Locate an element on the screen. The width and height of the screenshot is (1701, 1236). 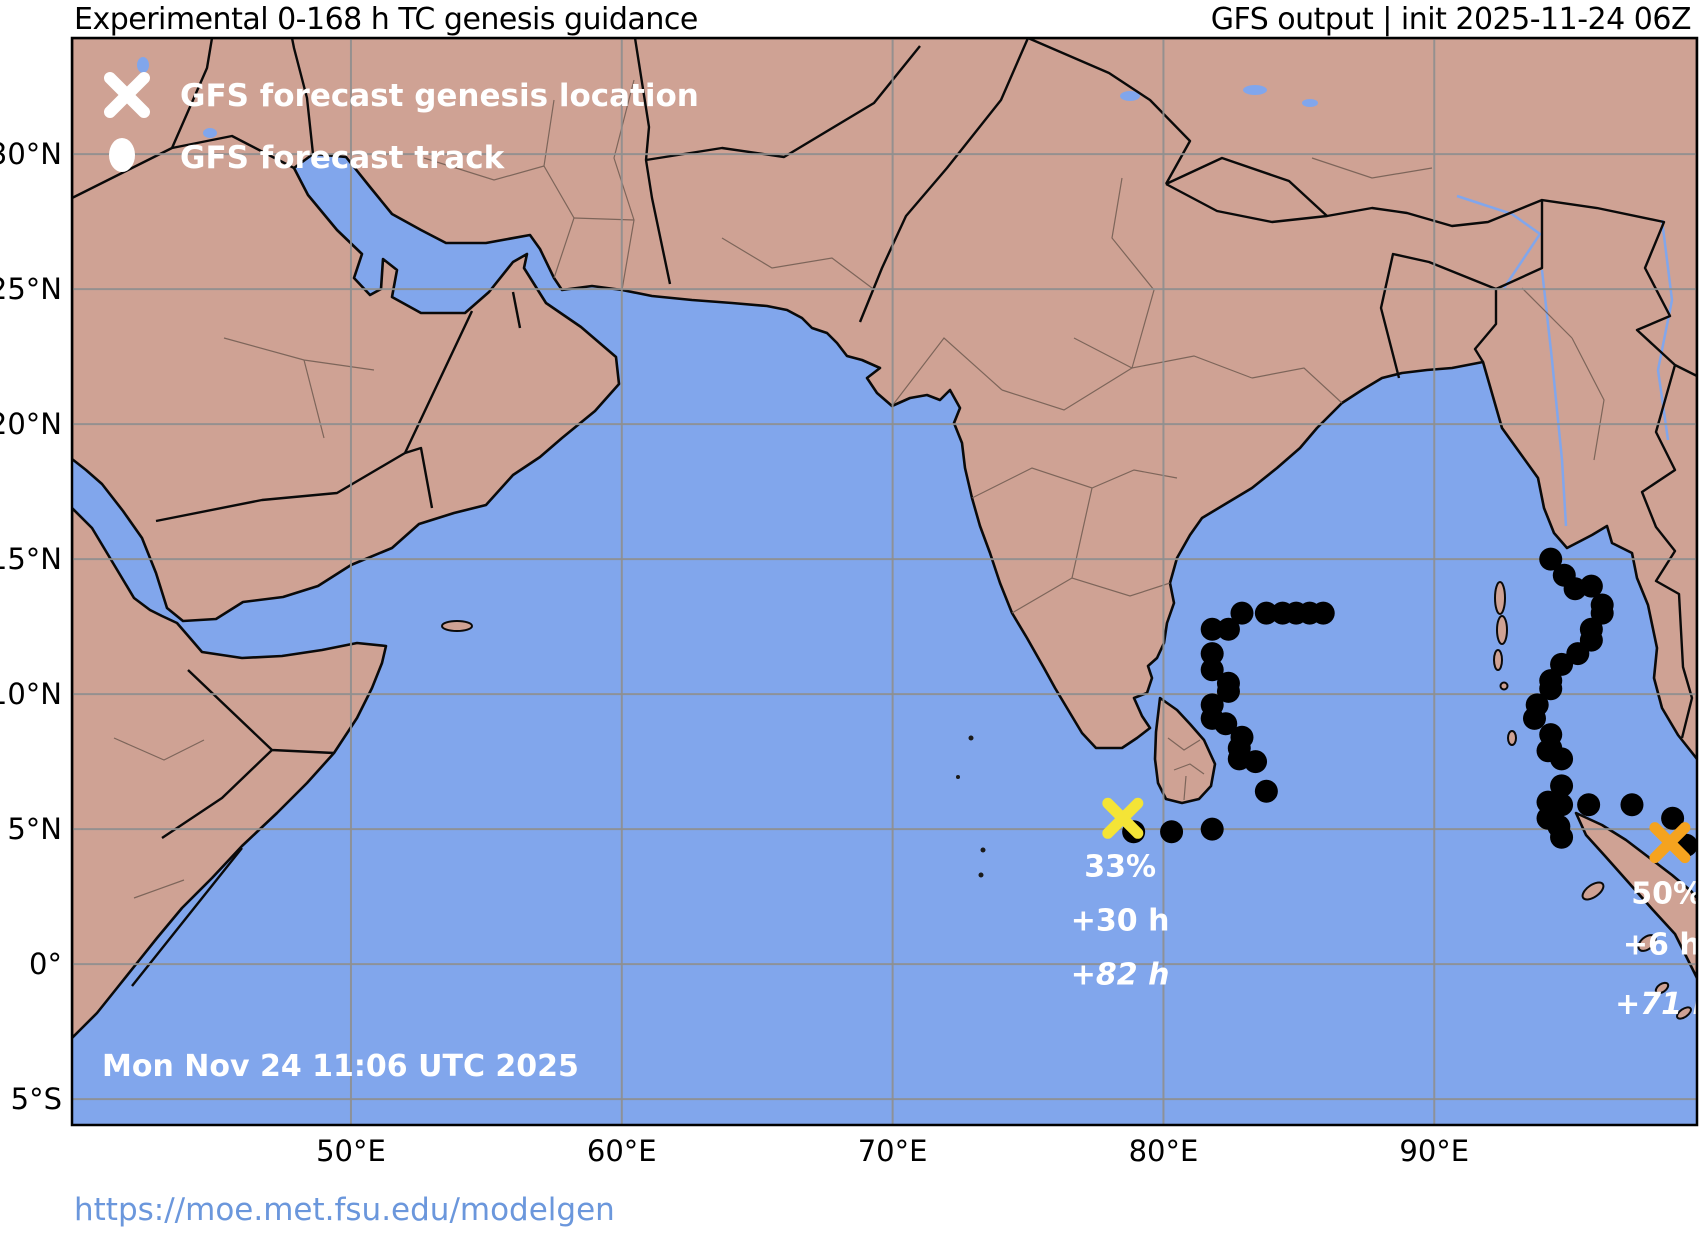
model-init-title: GFS output | init 2025-11-24 06Z is located at coordinates (1451, 19).